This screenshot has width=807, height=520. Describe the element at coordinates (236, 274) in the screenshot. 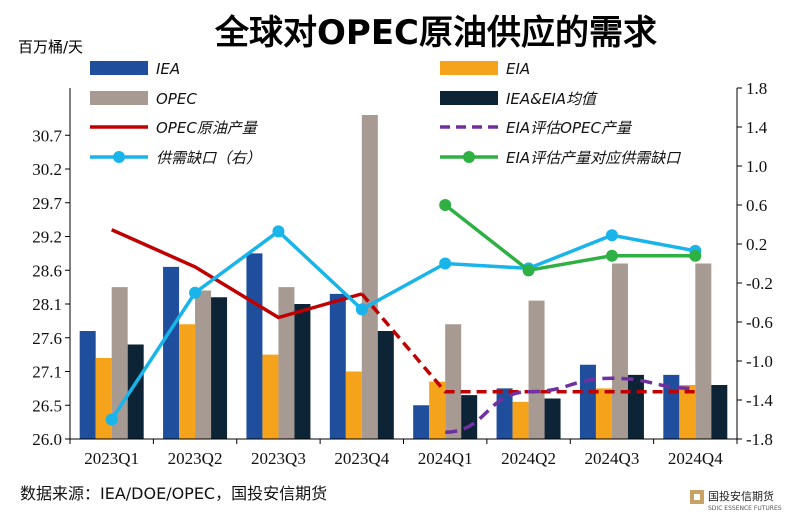

I see `line-OPEC原油产量` at that location.